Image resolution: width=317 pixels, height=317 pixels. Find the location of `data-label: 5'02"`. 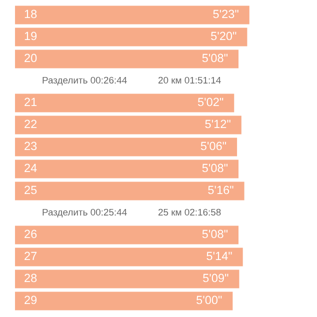

data-label: 5'02" is located at coordinates (211, 102).